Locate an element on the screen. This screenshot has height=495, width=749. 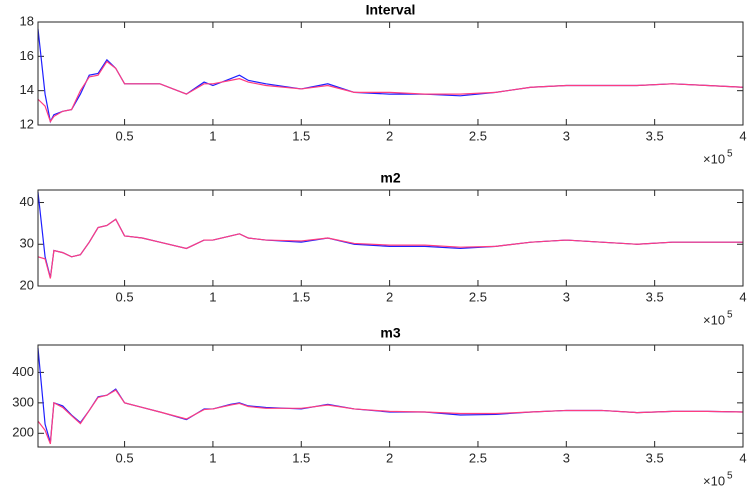
chart-title: m2 is located at coordinates (390, 178).